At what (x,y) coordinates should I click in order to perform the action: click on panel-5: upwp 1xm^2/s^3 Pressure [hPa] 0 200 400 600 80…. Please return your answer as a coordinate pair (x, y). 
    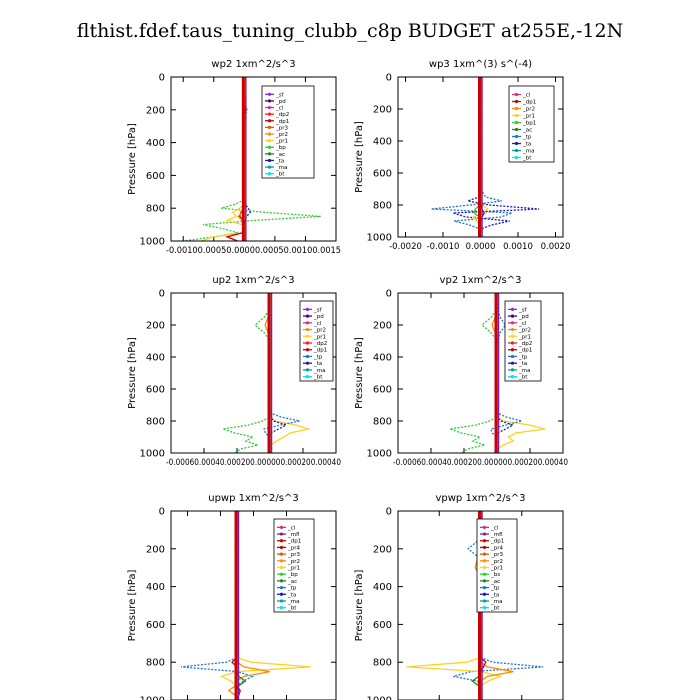
    Looking at the image, I should click on (232, 596).